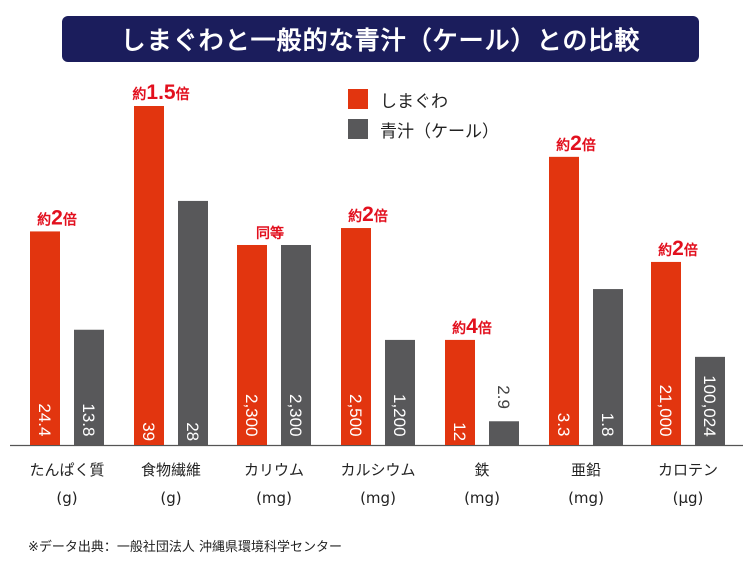 This screenshot has height=564, width=743. What do you see at coordinates (355, 415) in the screenshot?
I see `bar-value-label: 2,500` at bounding box center [355, 415].